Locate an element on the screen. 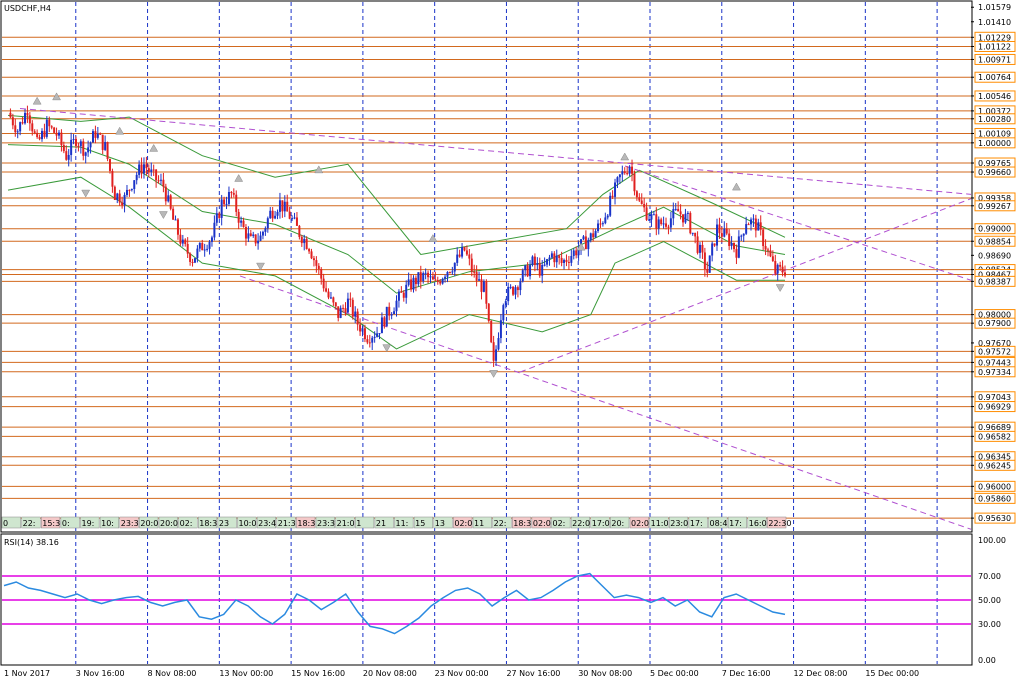 The height and width of the screenshot is (683, 1024). price-tick-label: 0.95860 is located at coordinates (994, 498).